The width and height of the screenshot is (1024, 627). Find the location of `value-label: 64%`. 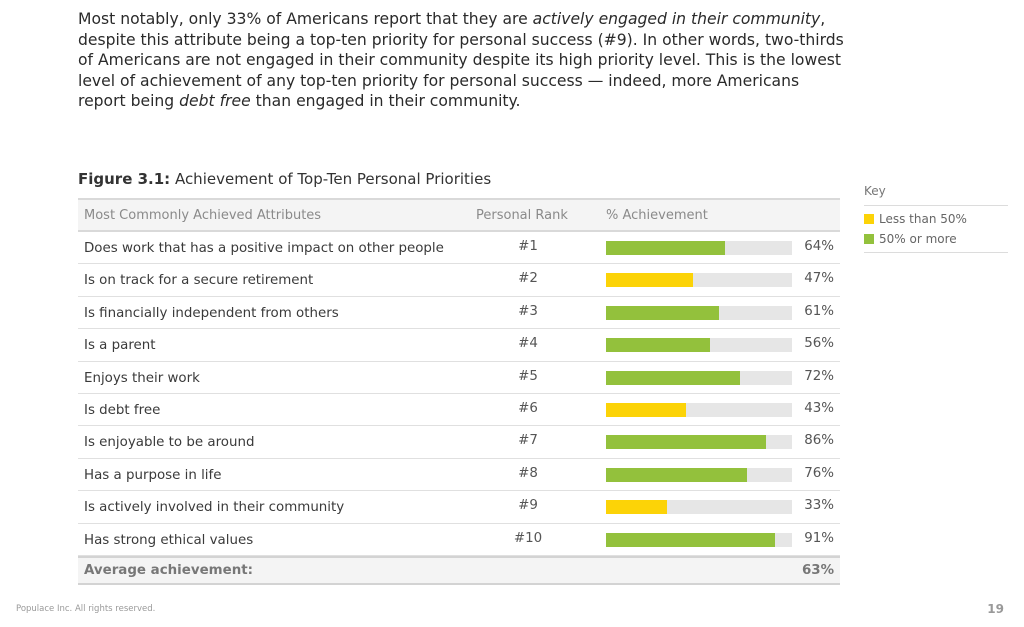

value-label: 64% is located at coordinates (819, 246).